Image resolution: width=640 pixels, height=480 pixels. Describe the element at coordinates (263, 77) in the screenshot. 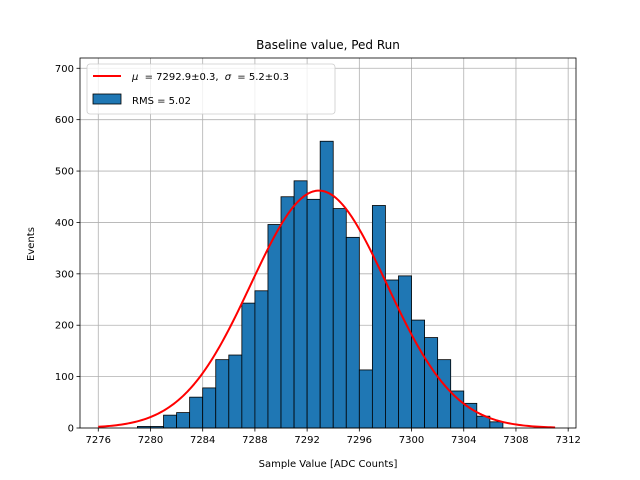

I see `legend-sigma-value: = 5.2±0.3` at that location.